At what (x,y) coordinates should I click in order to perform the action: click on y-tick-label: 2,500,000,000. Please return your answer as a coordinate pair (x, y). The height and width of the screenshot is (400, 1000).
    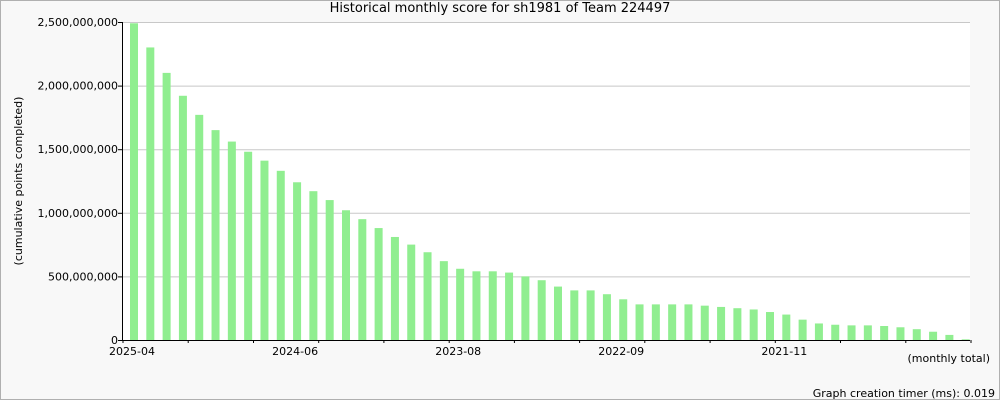
    Looking at the image, I should click on (78, 22).